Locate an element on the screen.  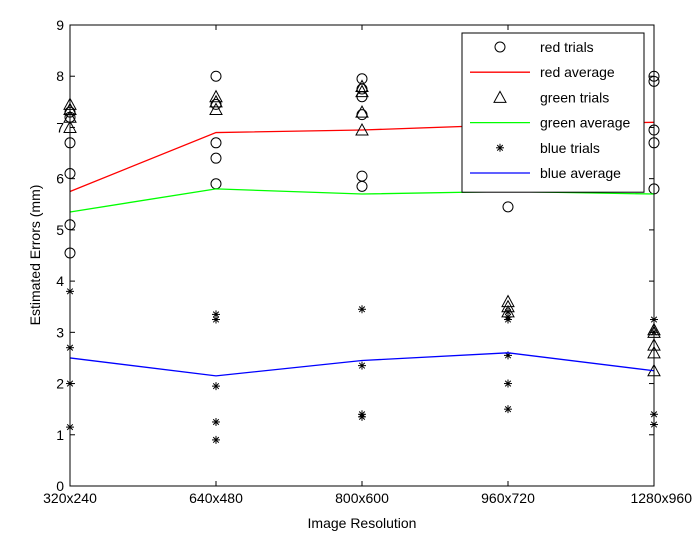
y-tick-label: 2 is located at coordinates (60, 384).